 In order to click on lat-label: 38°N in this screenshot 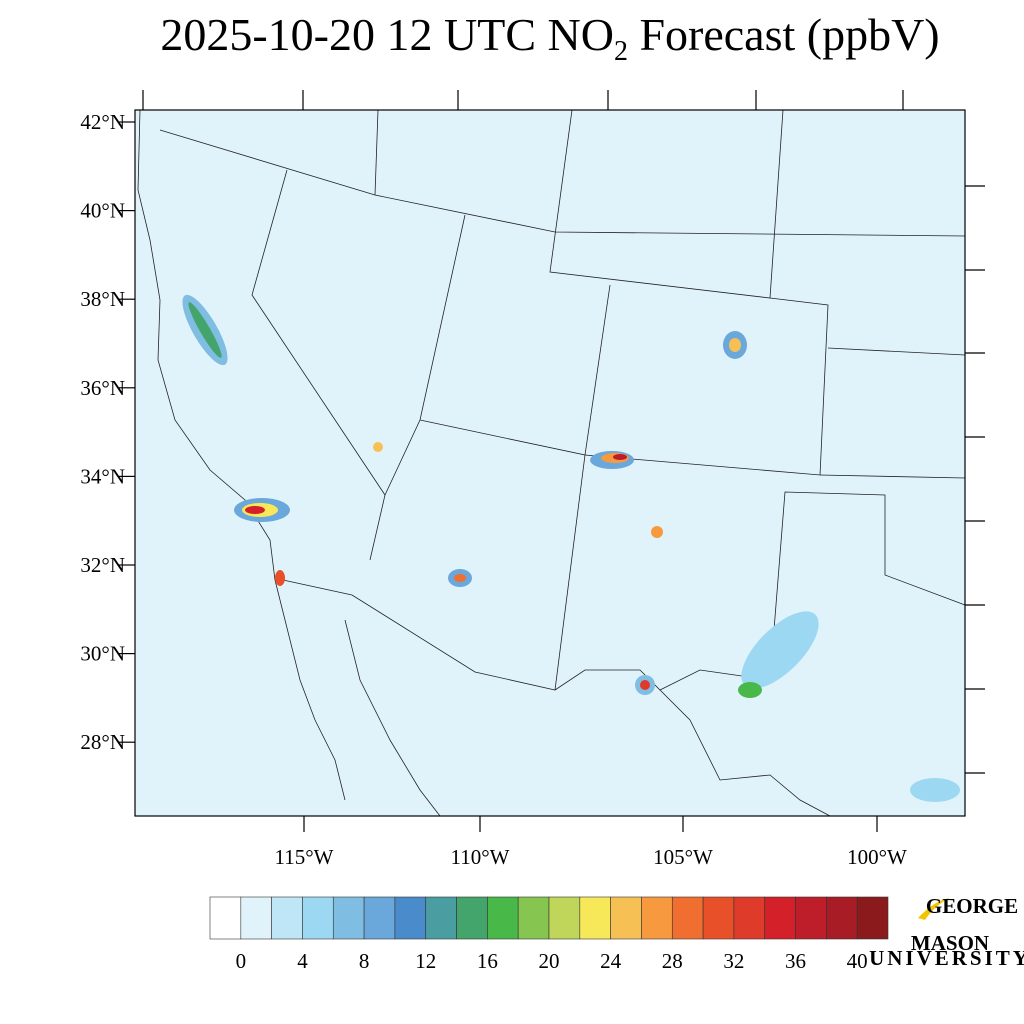, I will do `click(102, 299)`.